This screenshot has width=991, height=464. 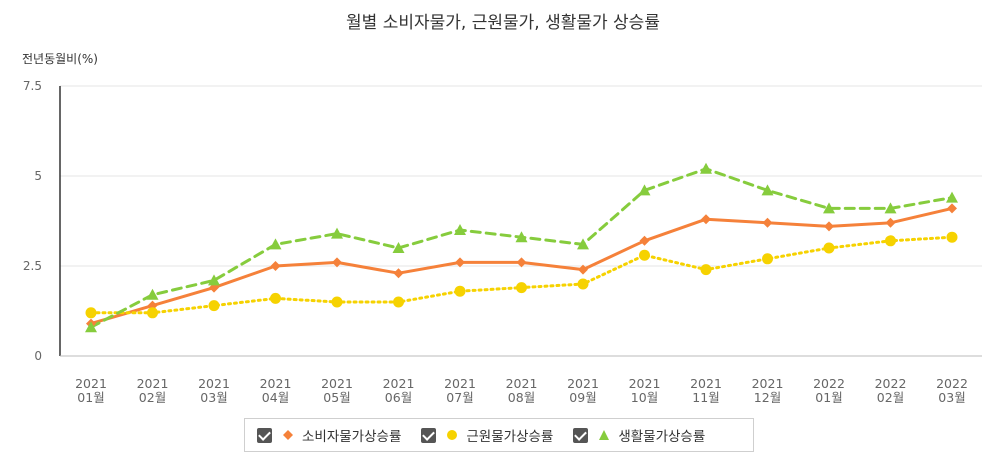 I want to click on y-tick-label: 5, so click(x=38, y=176).